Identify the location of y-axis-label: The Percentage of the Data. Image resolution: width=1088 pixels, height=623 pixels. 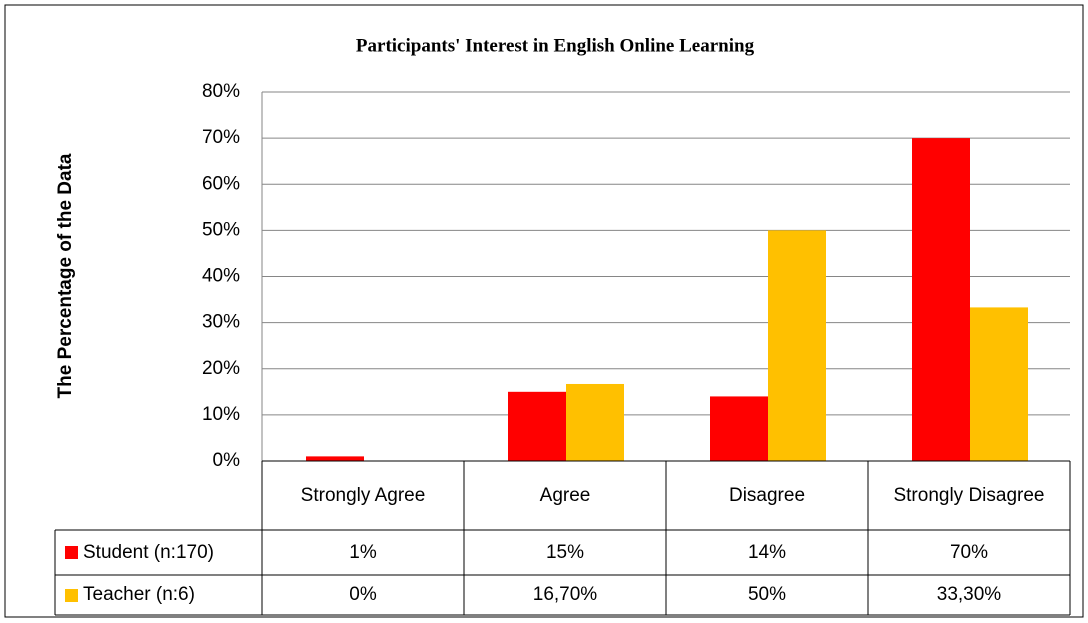
(65, 275).